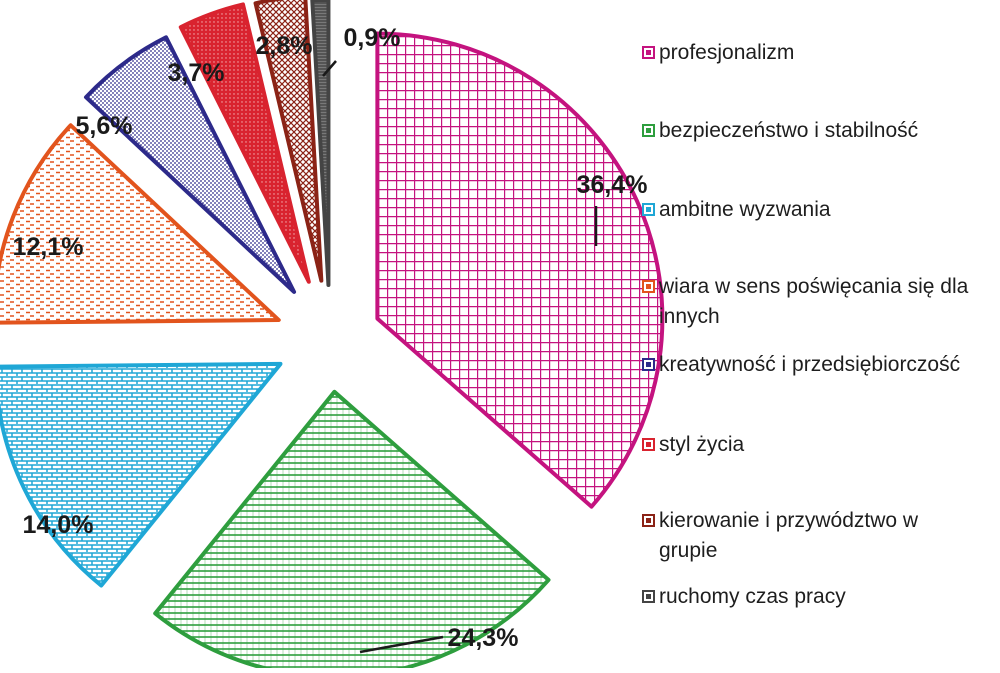  What do you see at coordinates (284, 46) in the screenshot?
I see `data-label-7: 2,8%` at bounding box center [284, 46].